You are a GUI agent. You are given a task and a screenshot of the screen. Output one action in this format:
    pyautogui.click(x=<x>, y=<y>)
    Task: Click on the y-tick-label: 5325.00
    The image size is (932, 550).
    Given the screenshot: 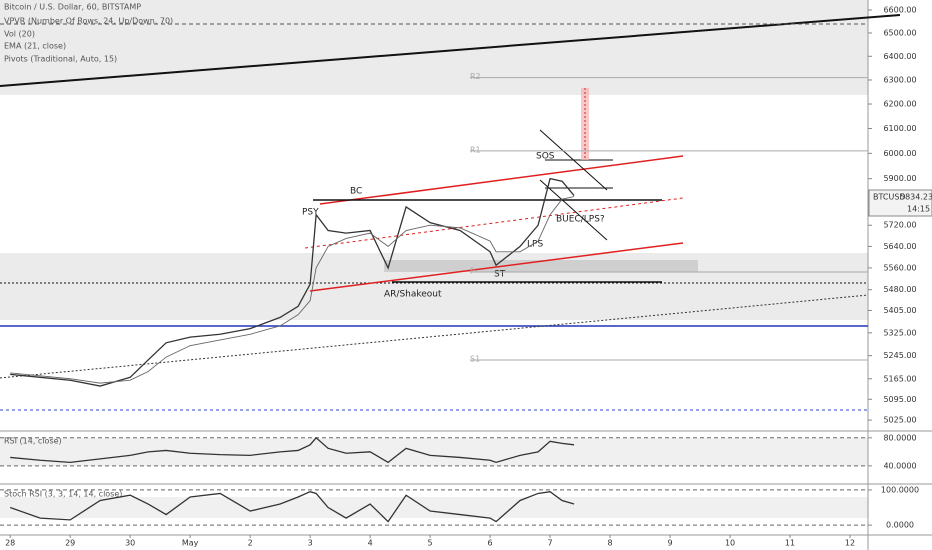 What is the action you would take?
    pyautogui.click(x=899, y=332)
    